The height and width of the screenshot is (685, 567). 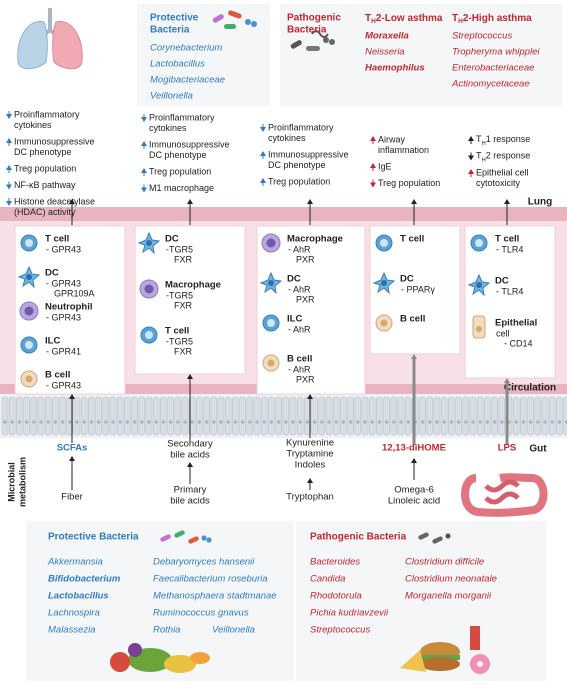 What do you see at coordinates (45, 212) in the screenshot?
I see `effect-text: (HDAC) activity` at bounding box center [45, 212].